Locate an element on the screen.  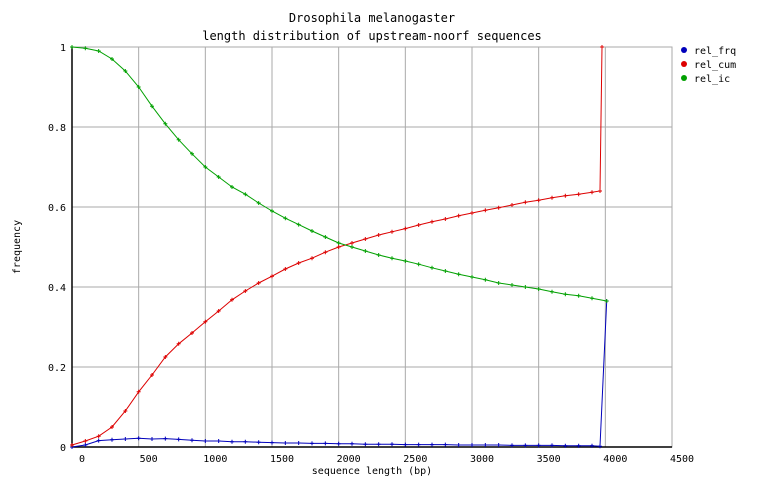
x-tick-label: 2000 is located at coordinates (349, 459).